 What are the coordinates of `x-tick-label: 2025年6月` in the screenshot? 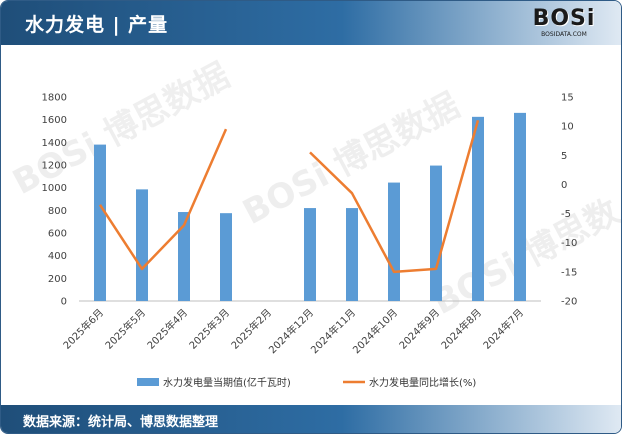 It's located at (83, 329).